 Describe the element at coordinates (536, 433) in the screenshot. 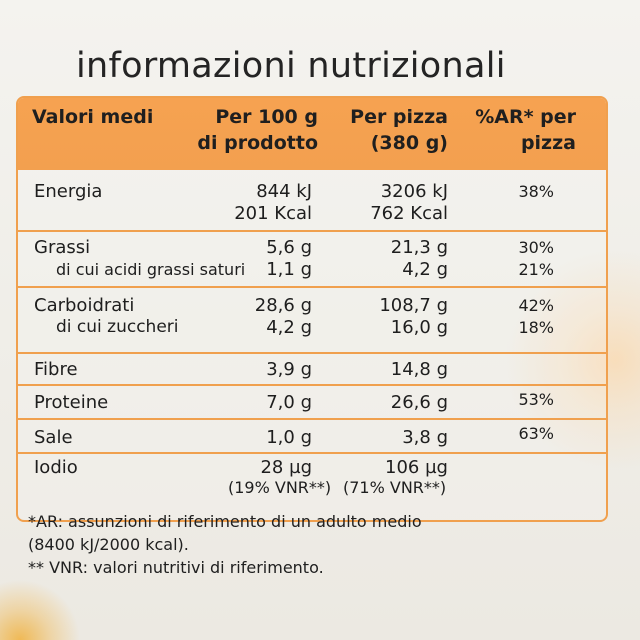

I see `value-percent-ar: 63%` at that location.